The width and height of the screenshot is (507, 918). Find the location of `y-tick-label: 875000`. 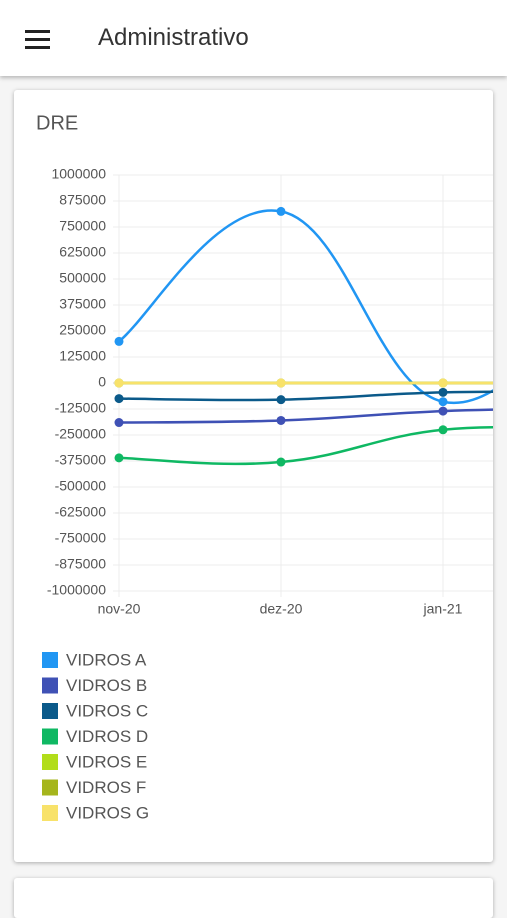

y-tick-label: 875000 is located at coordinates (82, 200).